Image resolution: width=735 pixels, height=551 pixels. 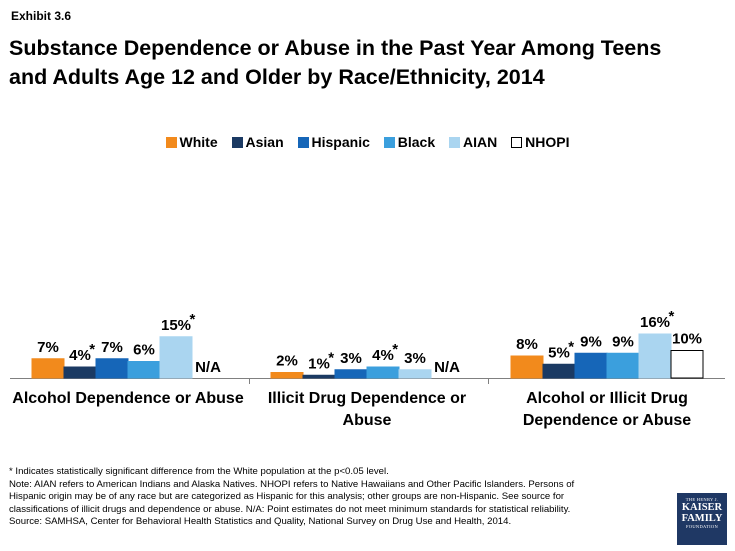 I want to click on legend: White Asian Hispanic Black AIAN NHOPI, so click(x=367, y=141).